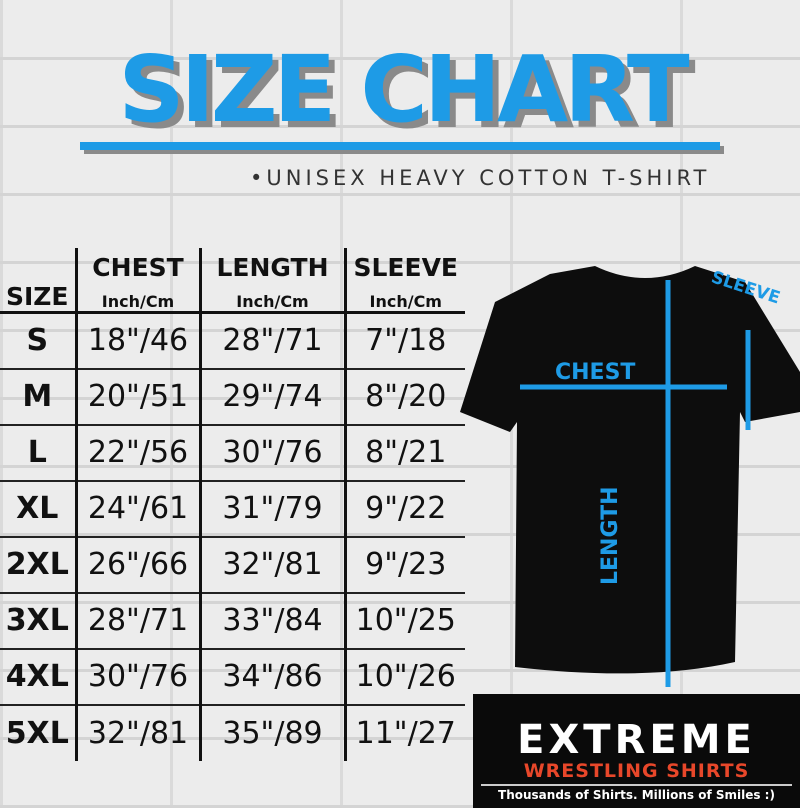 Image resolution: width=800 pixels, height=808 pixels. Describe the element at coordinates (636, 771) in the screenshot. I see `logo-sub: WRESTLING SHIRTS` at that location.